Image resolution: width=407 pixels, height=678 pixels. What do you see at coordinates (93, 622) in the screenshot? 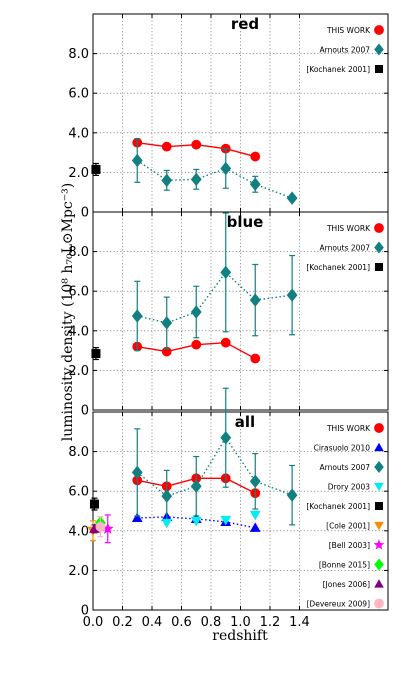
I see `x-tick-label: 0.0` at bounding box center [93, 622].